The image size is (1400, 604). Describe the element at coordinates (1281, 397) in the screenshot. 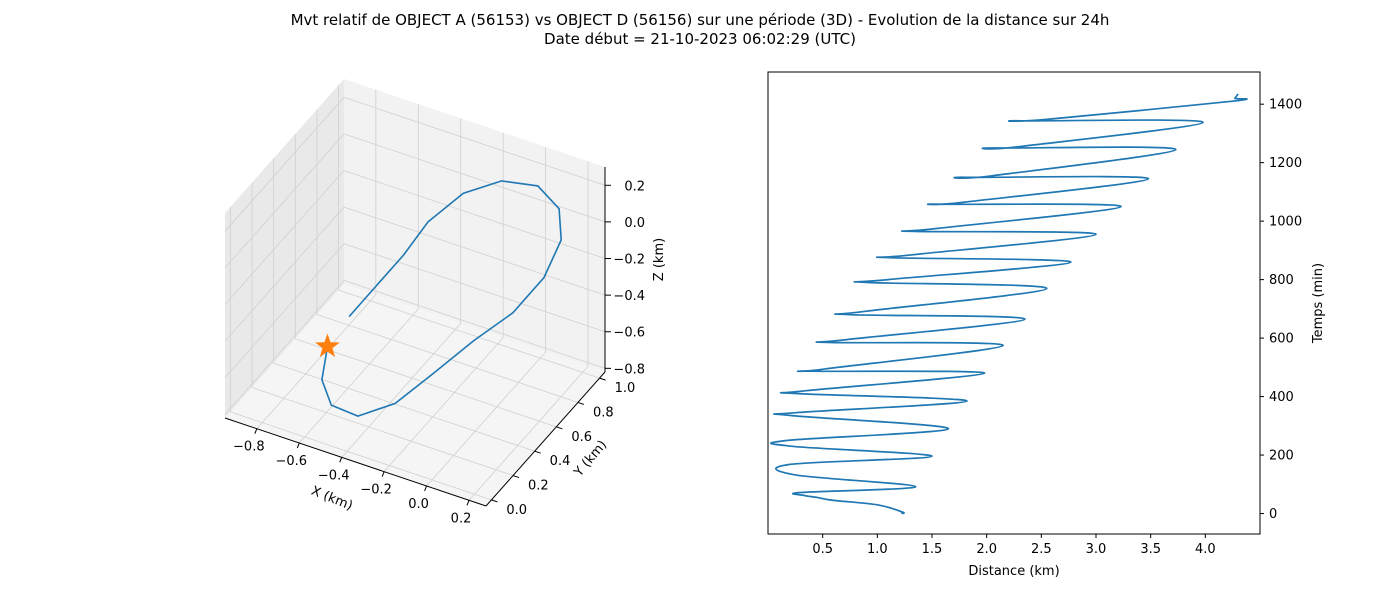

I see `y-tick-label: 400` at that location.